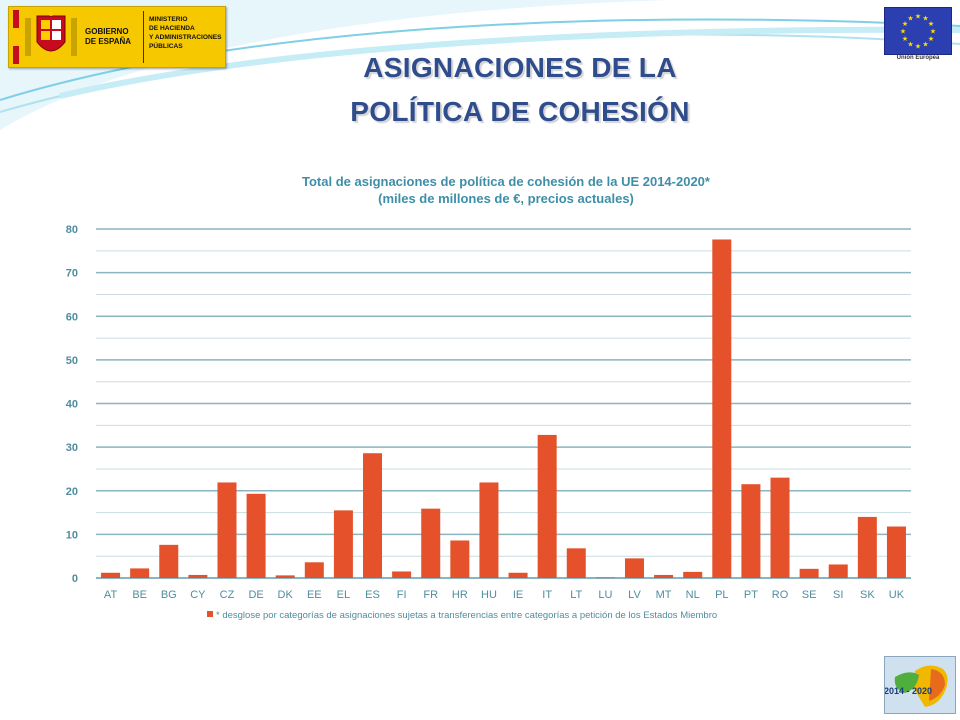 Image resolution: width=960 pixels, height=720 pixels. What do you see at coordinates (809, 573) in the screenshot?
I see `bar-se` at bounding box center [809, 573].